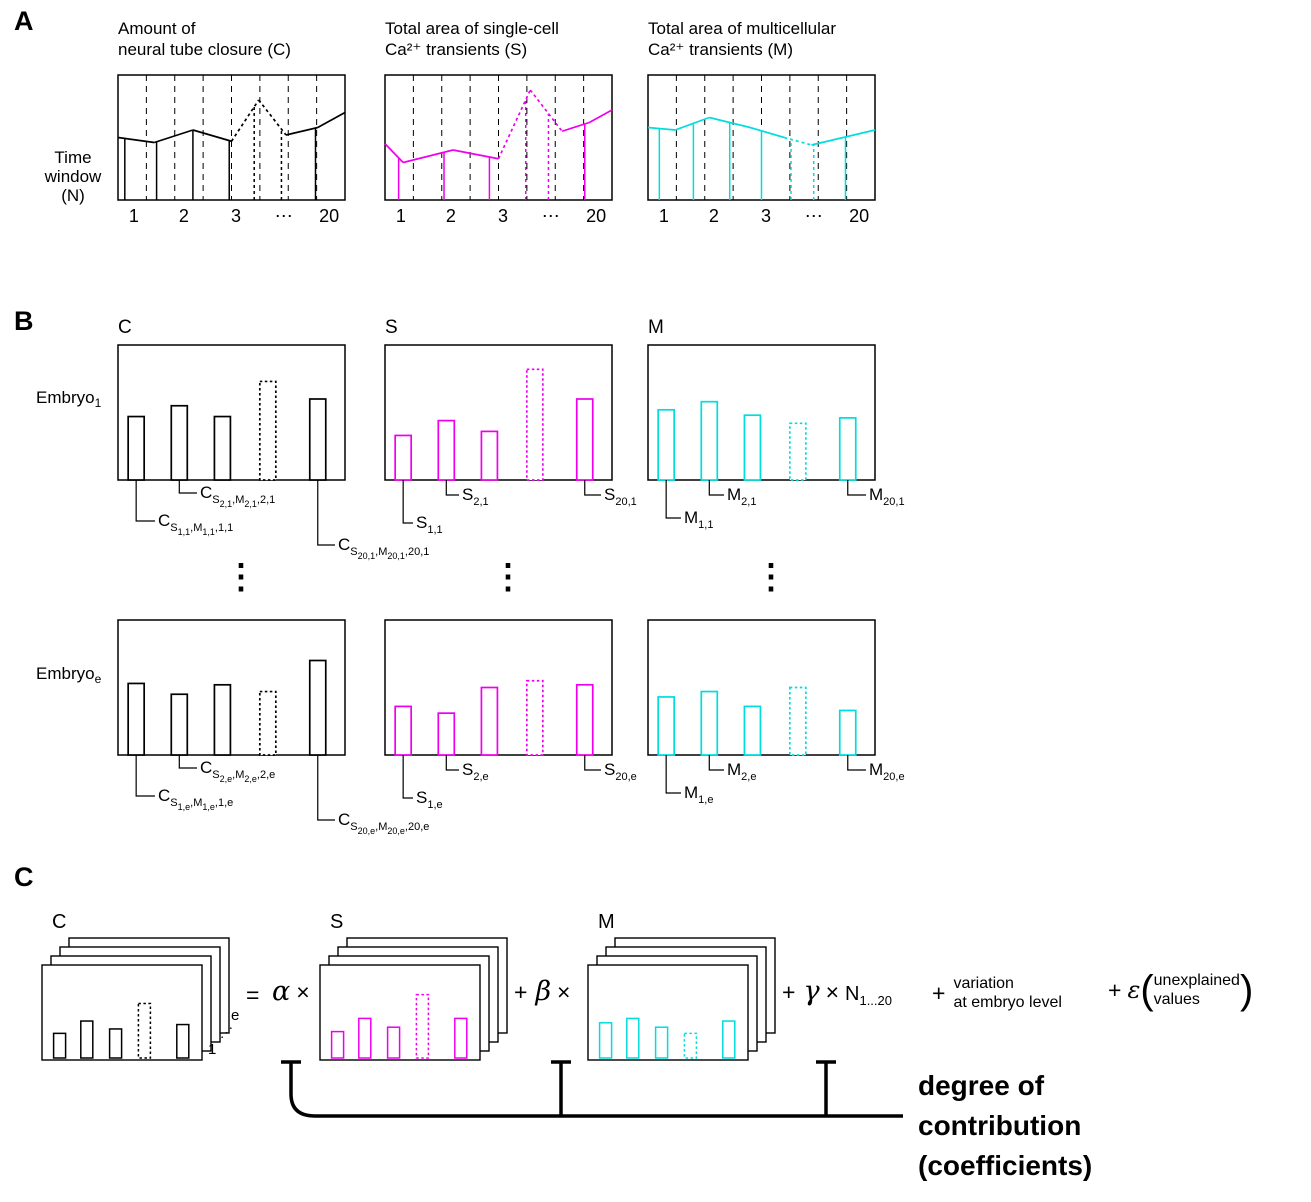 The height and width of the screenshot is (1202, 1311). What do you see at coordinates (620, 497) in the screenshot?
I see `bar-label: S20,1` at bounding box center [620, 497].